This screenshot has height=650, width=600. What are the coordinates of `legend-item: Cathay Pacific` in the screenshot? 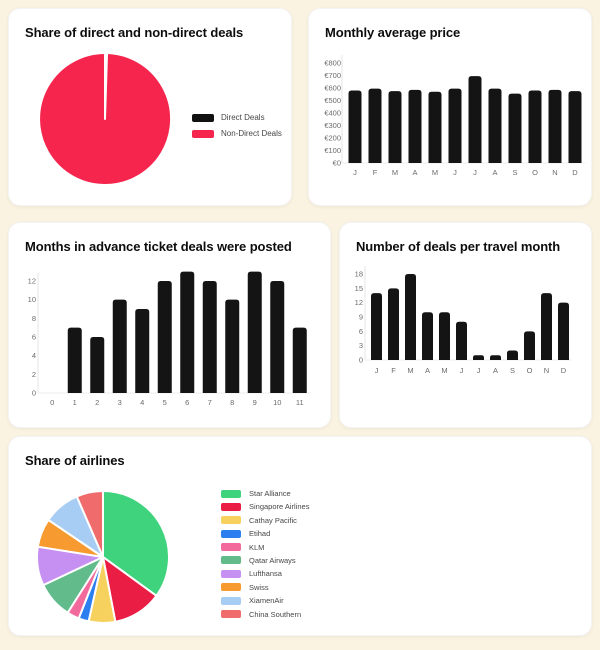 It's located at (265, 520).